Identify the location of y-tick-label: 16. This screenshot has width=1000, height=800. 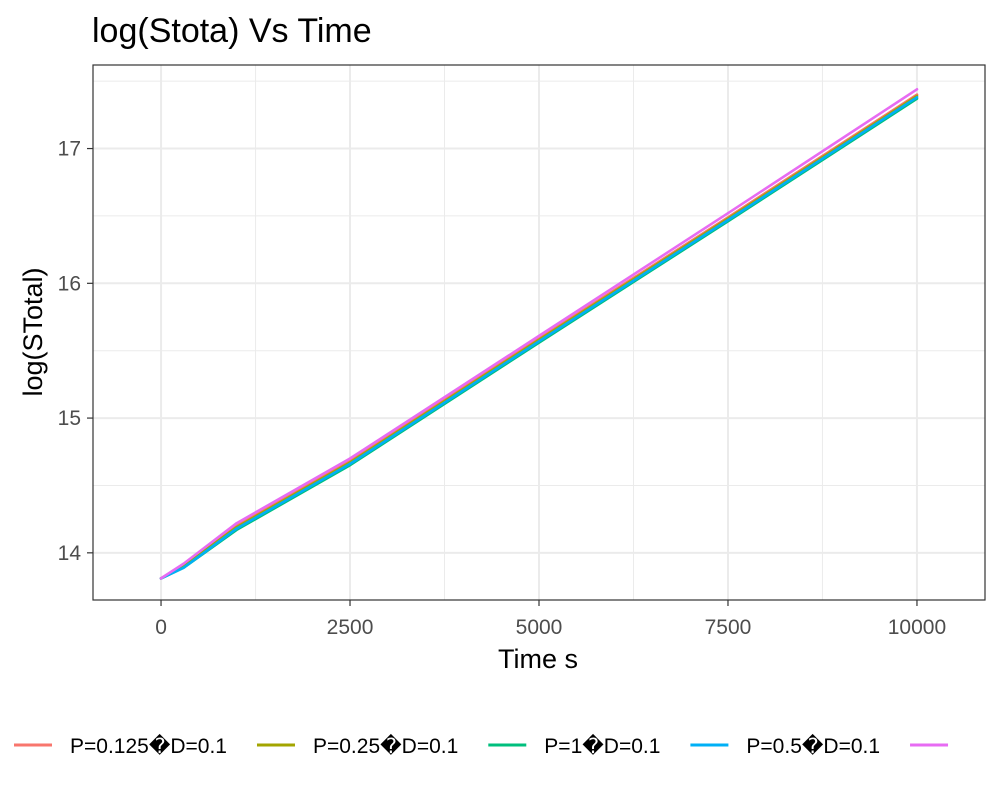
(69, 283).